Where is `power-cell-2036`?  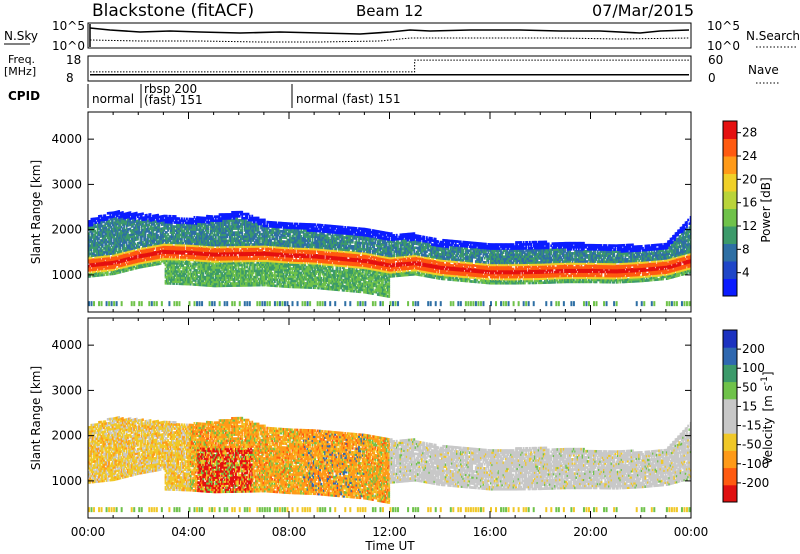
power-cell-2036 is located at coordinates (189, 280).